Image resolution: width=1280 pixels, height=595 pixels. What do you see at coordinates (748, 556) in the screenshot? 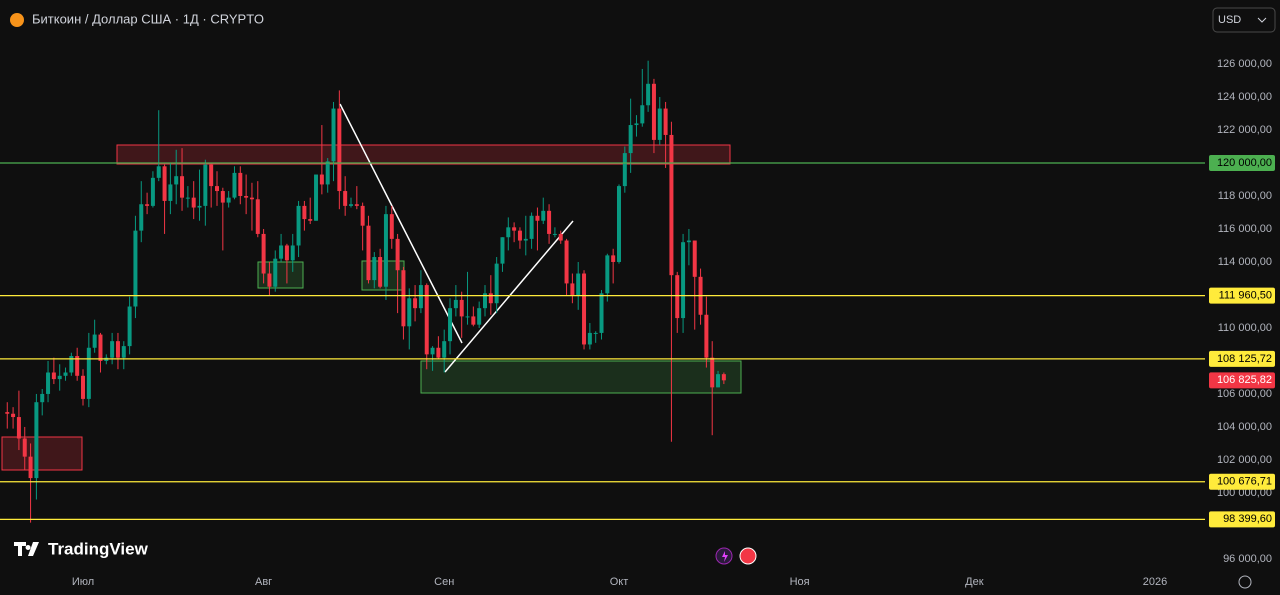
I see `news-icon` at bounding box center [748, 556].